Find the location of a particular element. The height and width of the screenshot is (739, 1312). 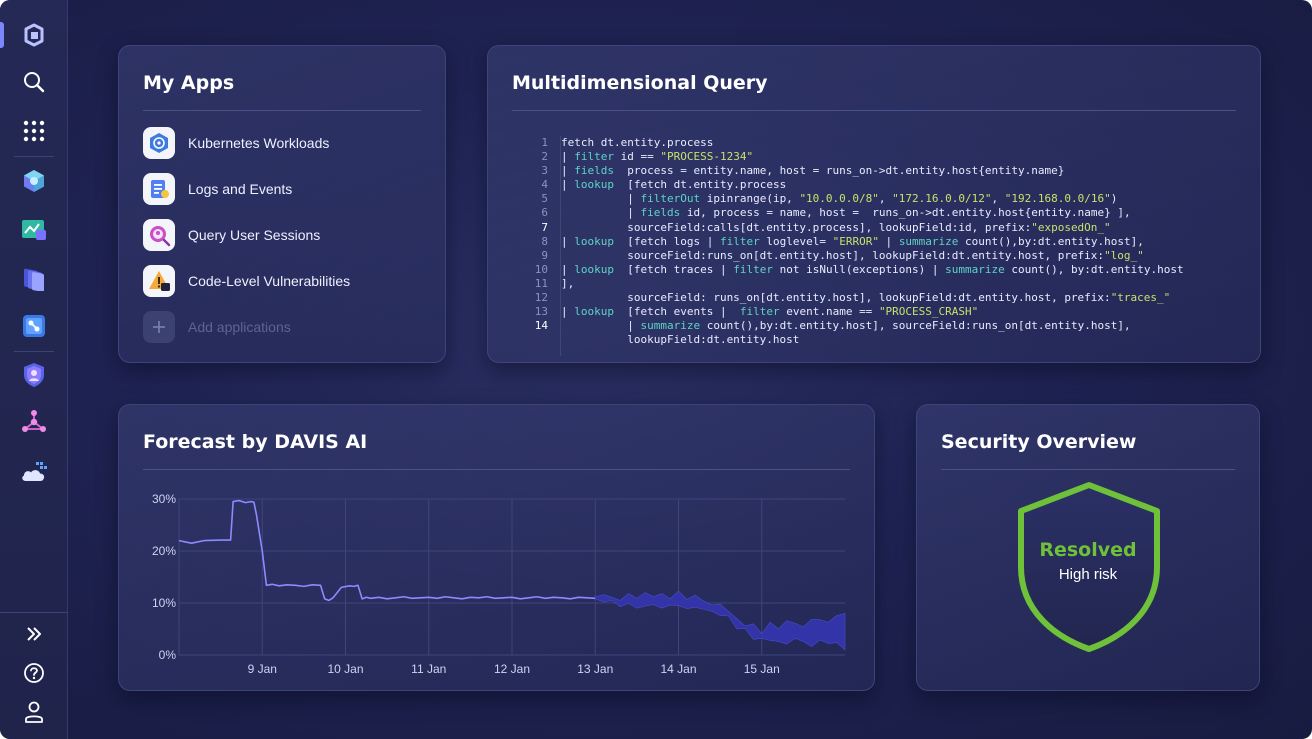

x-tick-label: 10 Jan is located at coordinates (345, 669).